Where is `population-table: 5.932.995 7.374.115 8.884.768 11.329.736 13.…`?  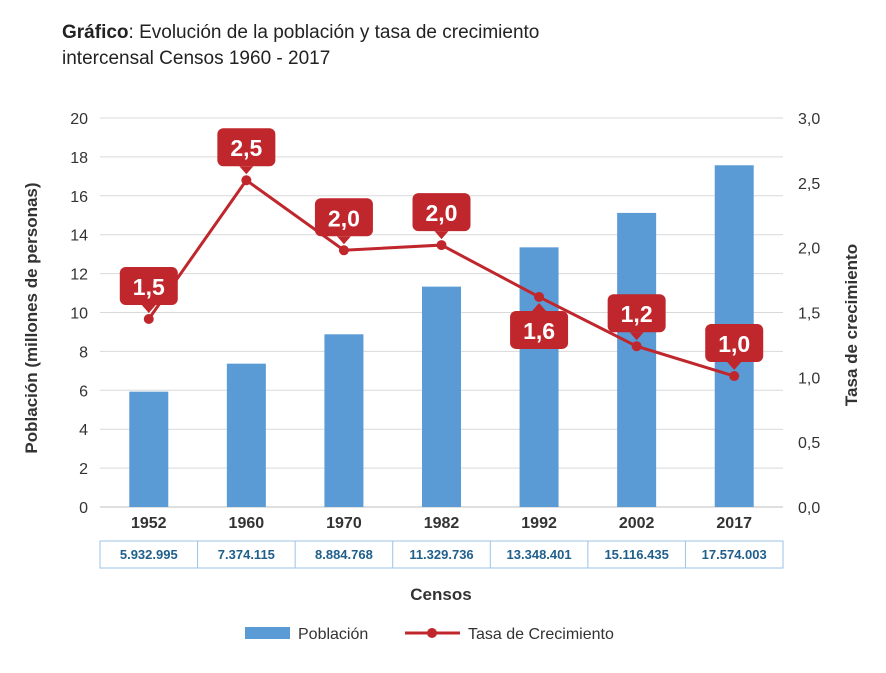 population-table: 5.932.995 7.374.115 8.884.768 11.329.736 13.… is located at coordinates (441, 554).